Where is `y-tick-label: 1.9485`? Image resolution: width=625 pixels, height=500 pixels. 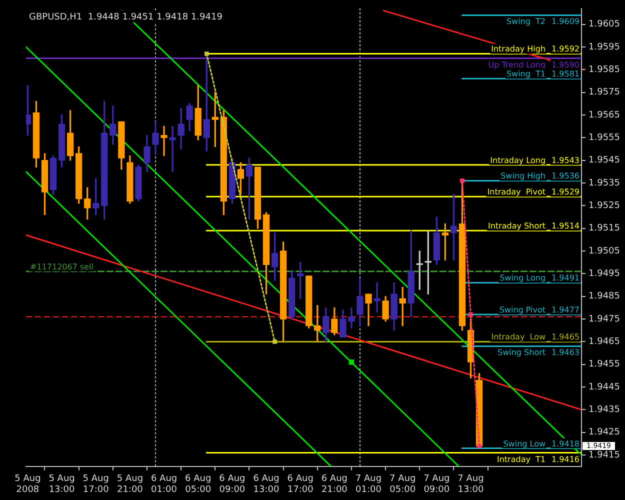 y-tick-label: 1.9485 is located at coordinates (604, 297).